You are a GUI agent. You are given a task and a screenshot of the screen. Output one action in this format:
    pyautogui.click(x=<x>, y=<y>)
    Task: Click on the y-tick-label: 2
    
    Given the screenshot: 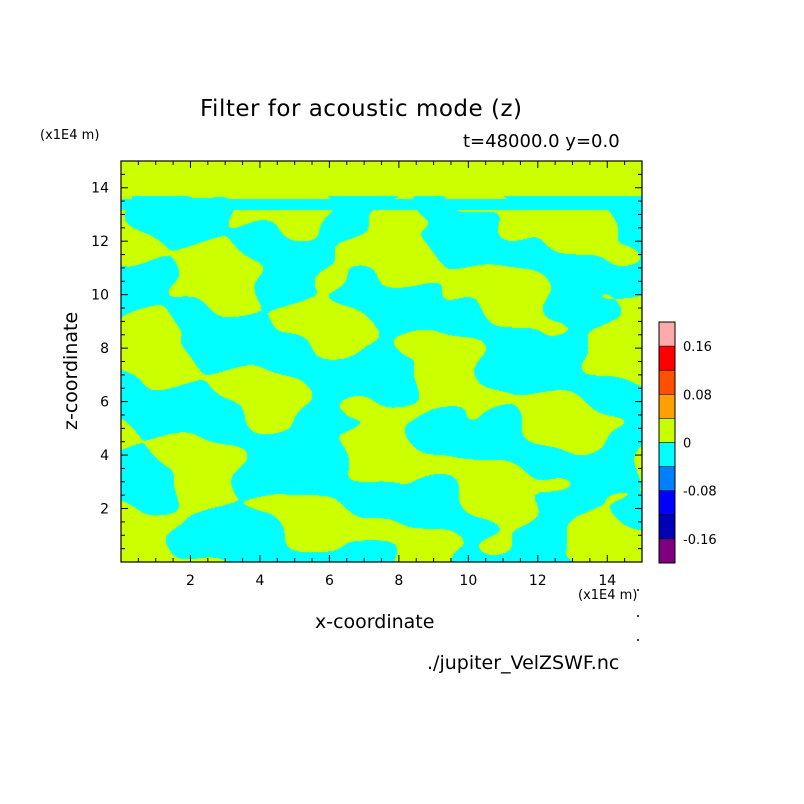 What is the action you would take?
    pyautogui.click(x=104, y=510)
    